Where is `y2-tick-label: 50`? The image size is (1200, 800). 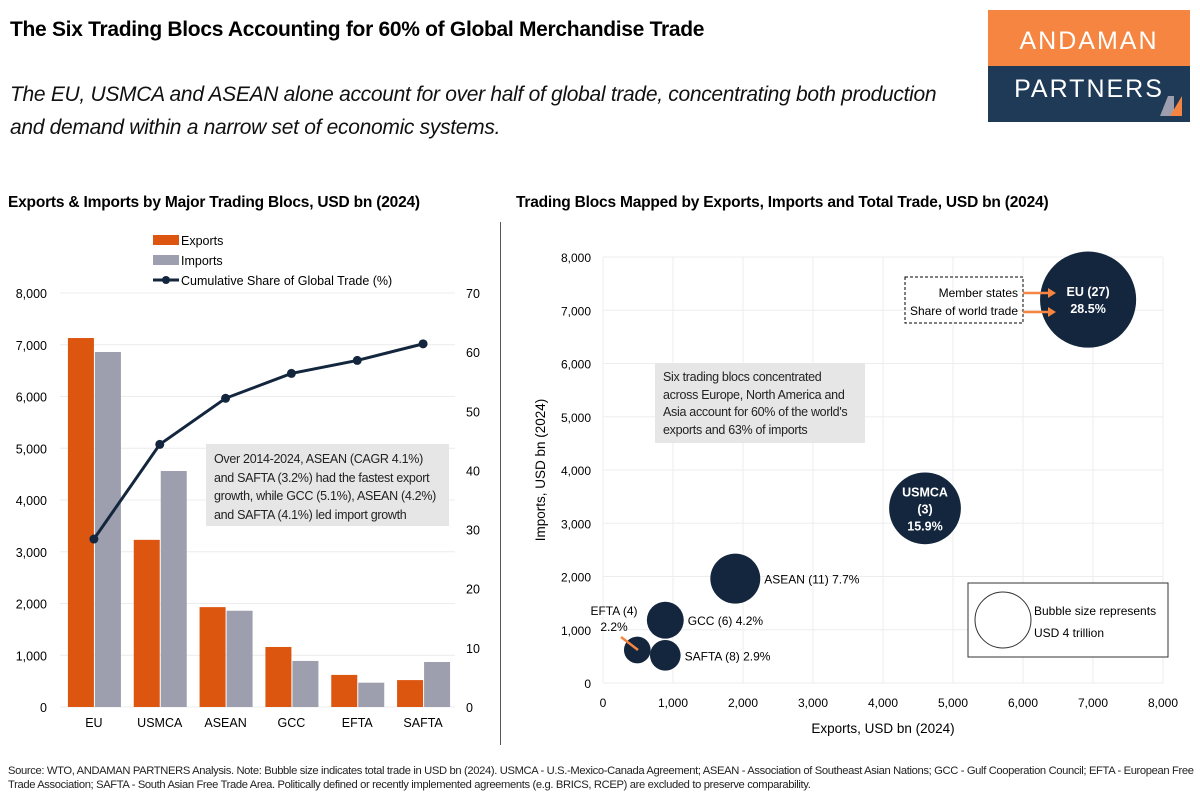 y2-tick-label: 50 is located at coordinates (473, 412).